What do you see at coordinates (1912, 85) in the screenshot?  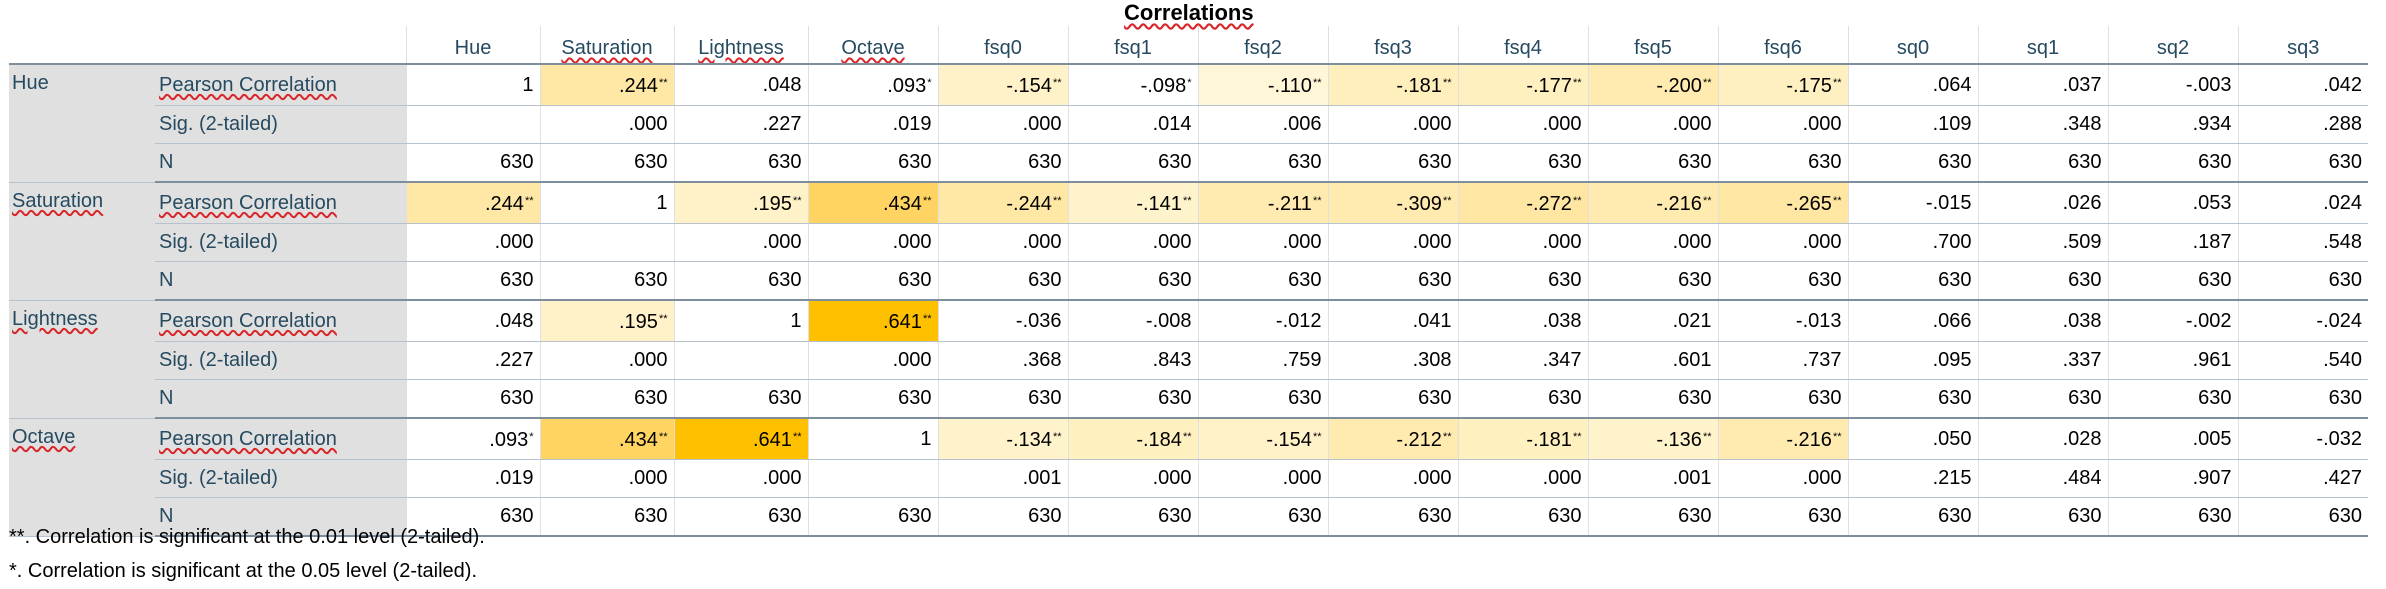 I see `cell-pearson: .064` at bounding box center [1912, 85].